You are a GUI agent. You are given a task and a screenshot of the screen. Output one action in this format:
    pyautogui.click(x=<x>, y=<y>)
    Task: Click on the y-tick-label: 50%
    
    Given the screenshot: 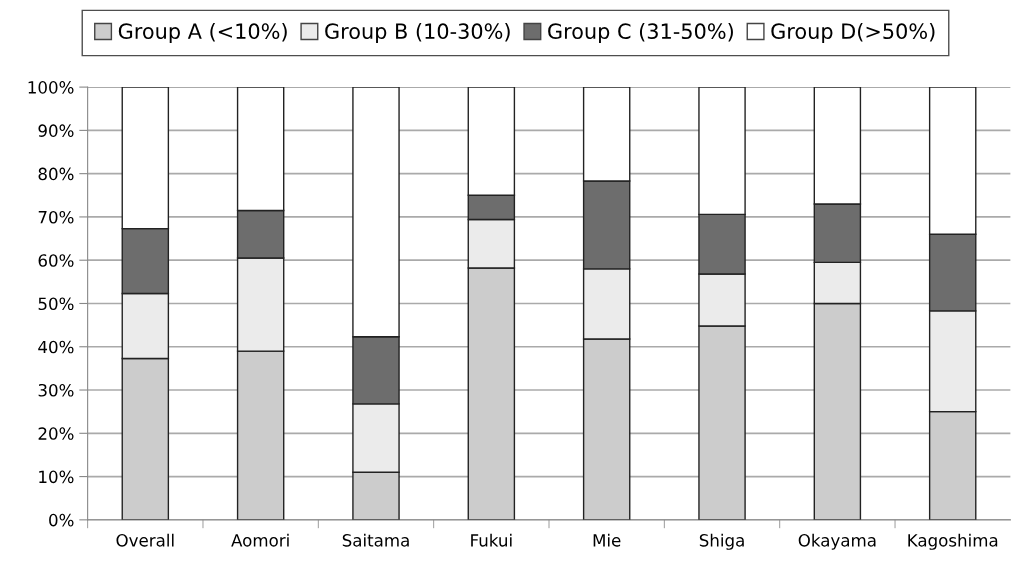 What is the action you would take?
    pyautogui.click(x=56, y=304)
    